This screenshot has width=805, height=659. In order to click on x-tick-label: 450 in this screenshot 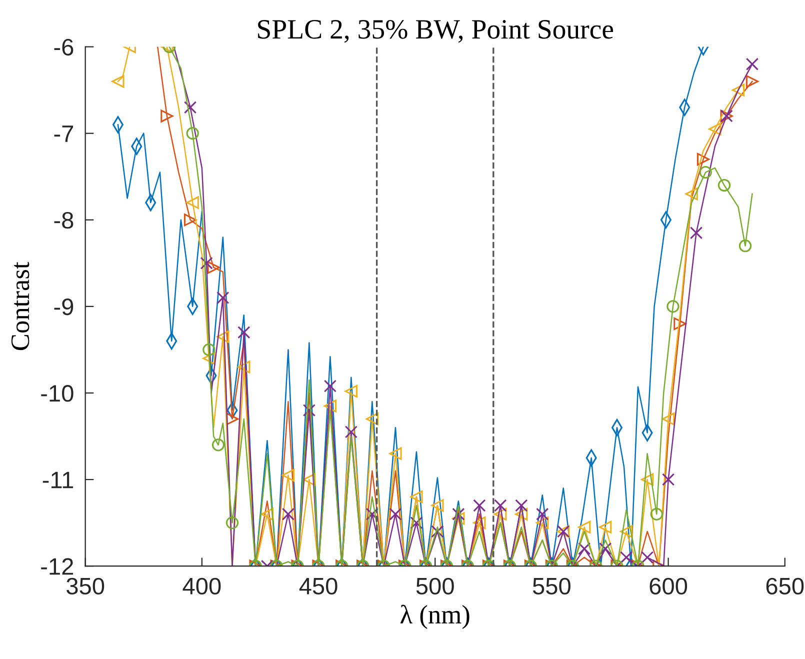, I will do `click(318, 586)`.